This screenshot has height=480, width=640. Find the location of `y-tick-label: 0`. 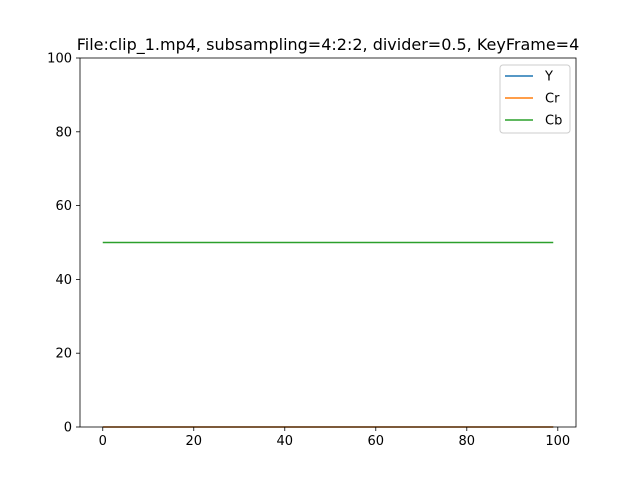

y-tick-label: 0 is located at coordinates (68, 428).